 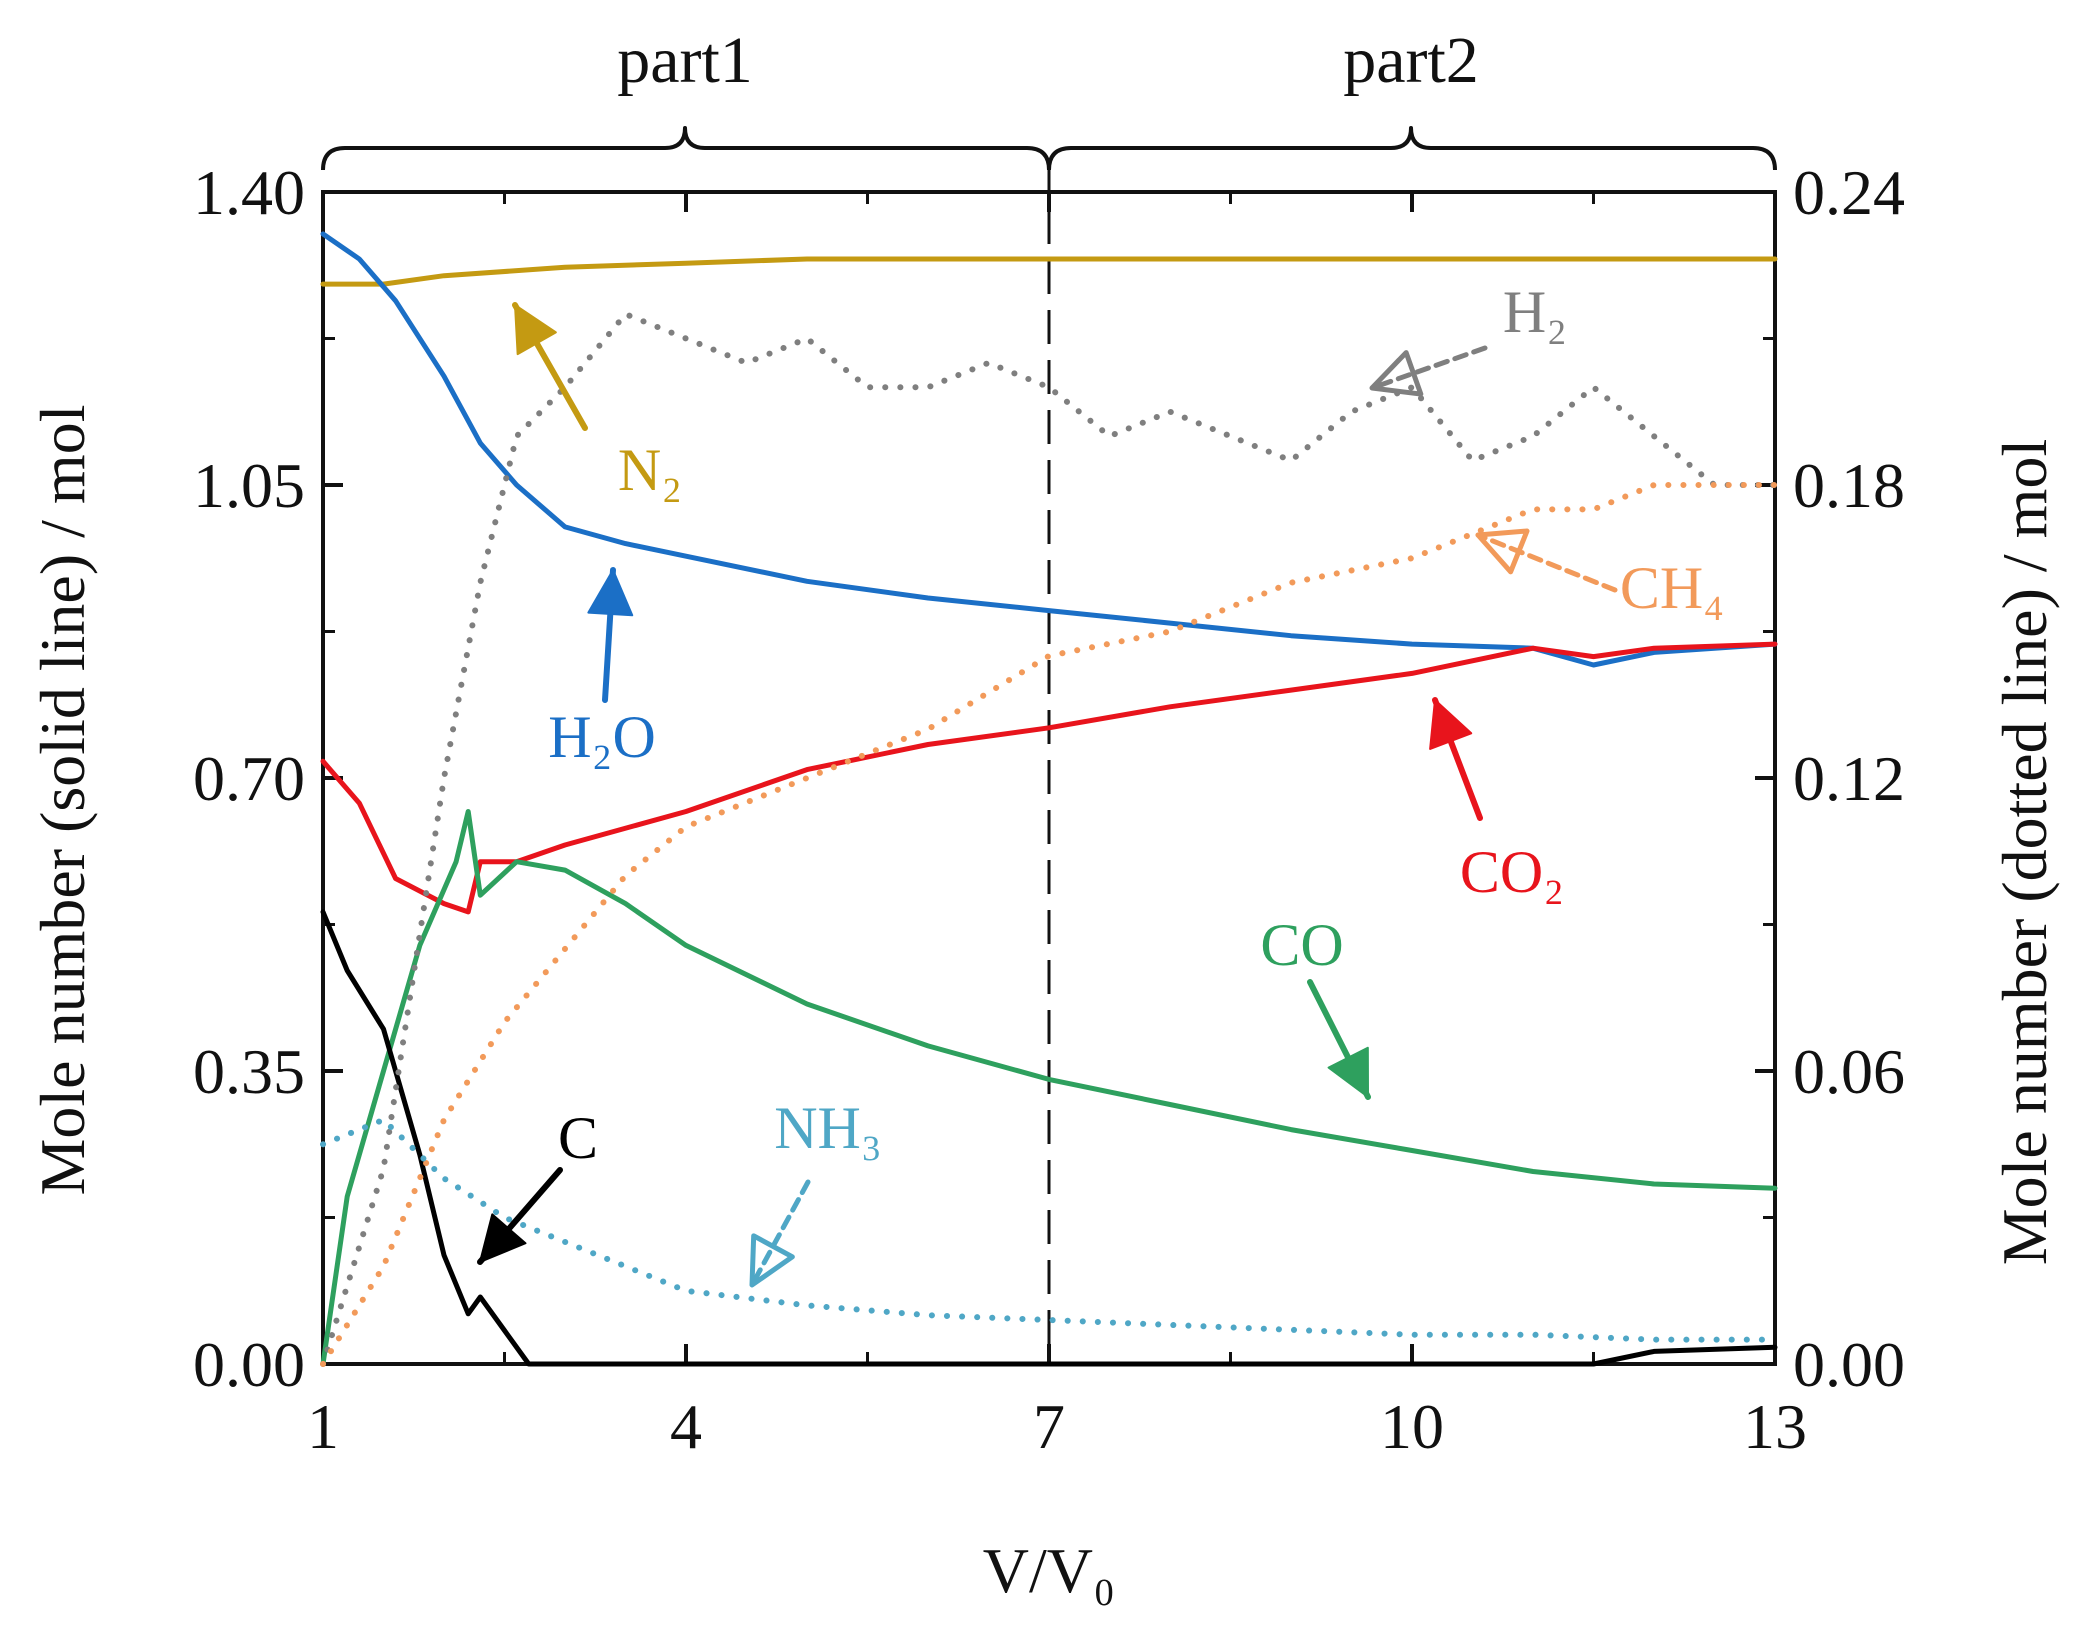 What do you see at coordinates (685, 60) in the screenshot?
I see `part1-label: part1` at bounding box center [685, 60].